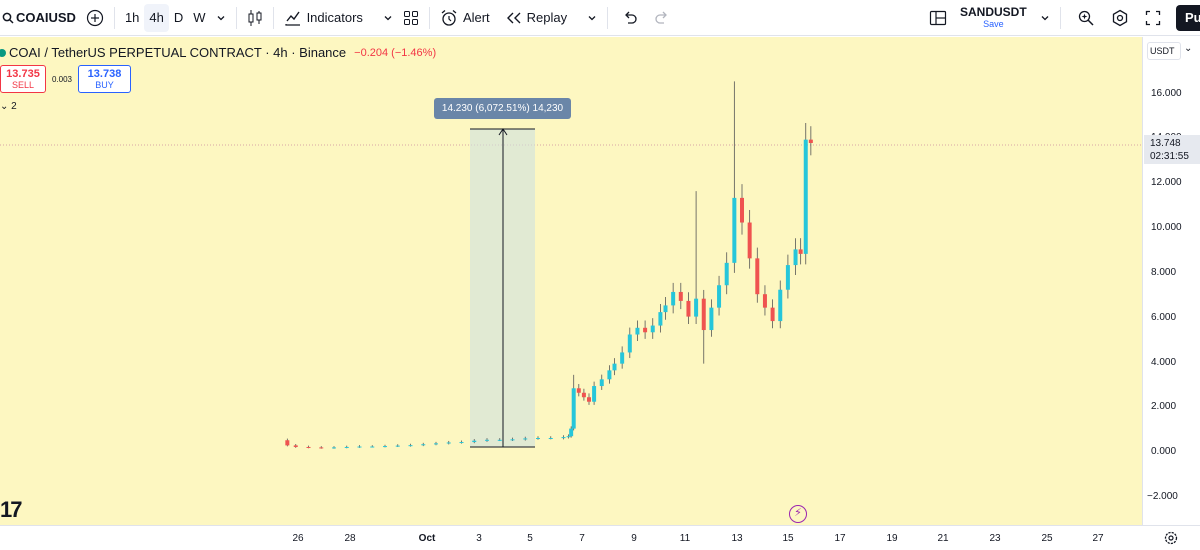 This screenshot has width=1200, height=550. What do you see at coordinates (1045, 18) in the screenshot?
I see `layout-dropdown` at bounding box center [1045, 18].